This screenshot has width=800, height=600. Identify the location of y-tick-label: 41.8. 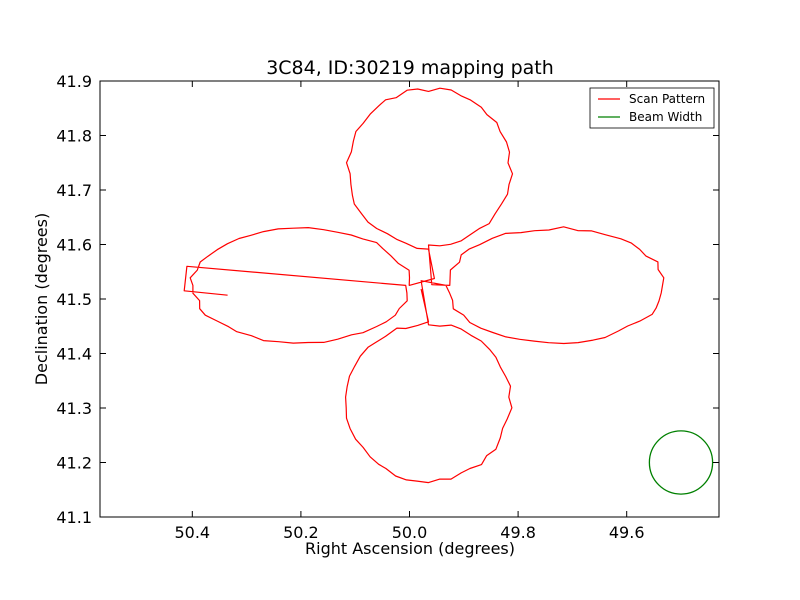
(74, 136).